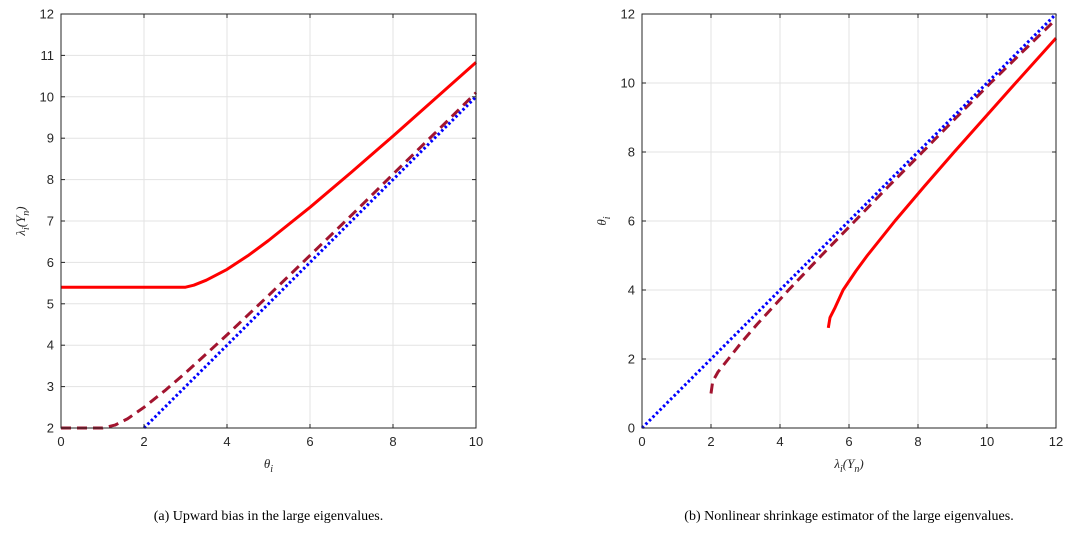 The width and height of the screenshot is (1066, 535). Describe the element at coordinates (1056, 441) in the screenshot. I see `x-tick-label: 12` at that location.